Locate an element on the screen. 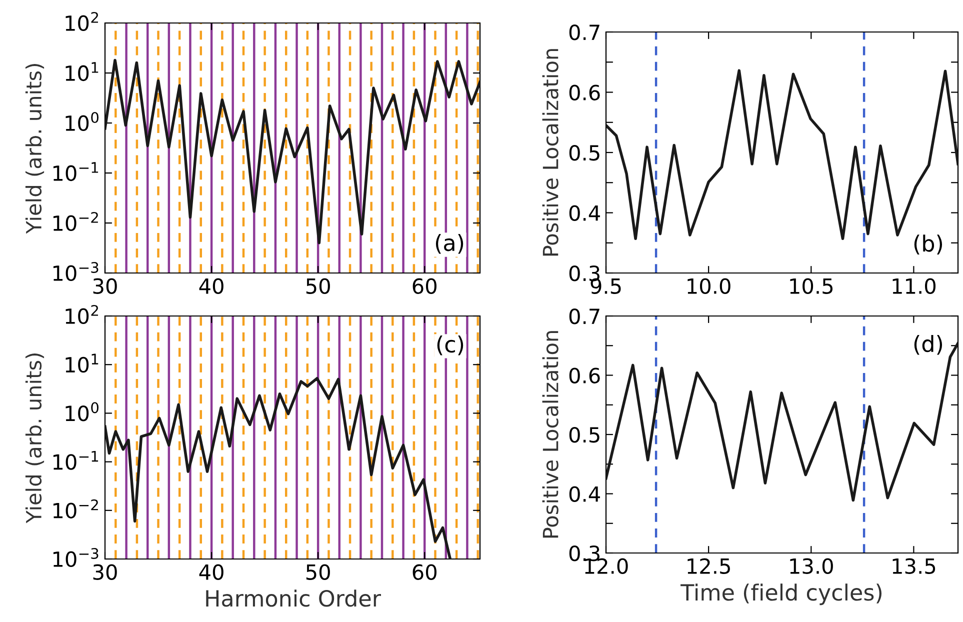 This screenshot has height=622, width=963. x-tick-label: 10.0 is located at coordinates (709, 286).